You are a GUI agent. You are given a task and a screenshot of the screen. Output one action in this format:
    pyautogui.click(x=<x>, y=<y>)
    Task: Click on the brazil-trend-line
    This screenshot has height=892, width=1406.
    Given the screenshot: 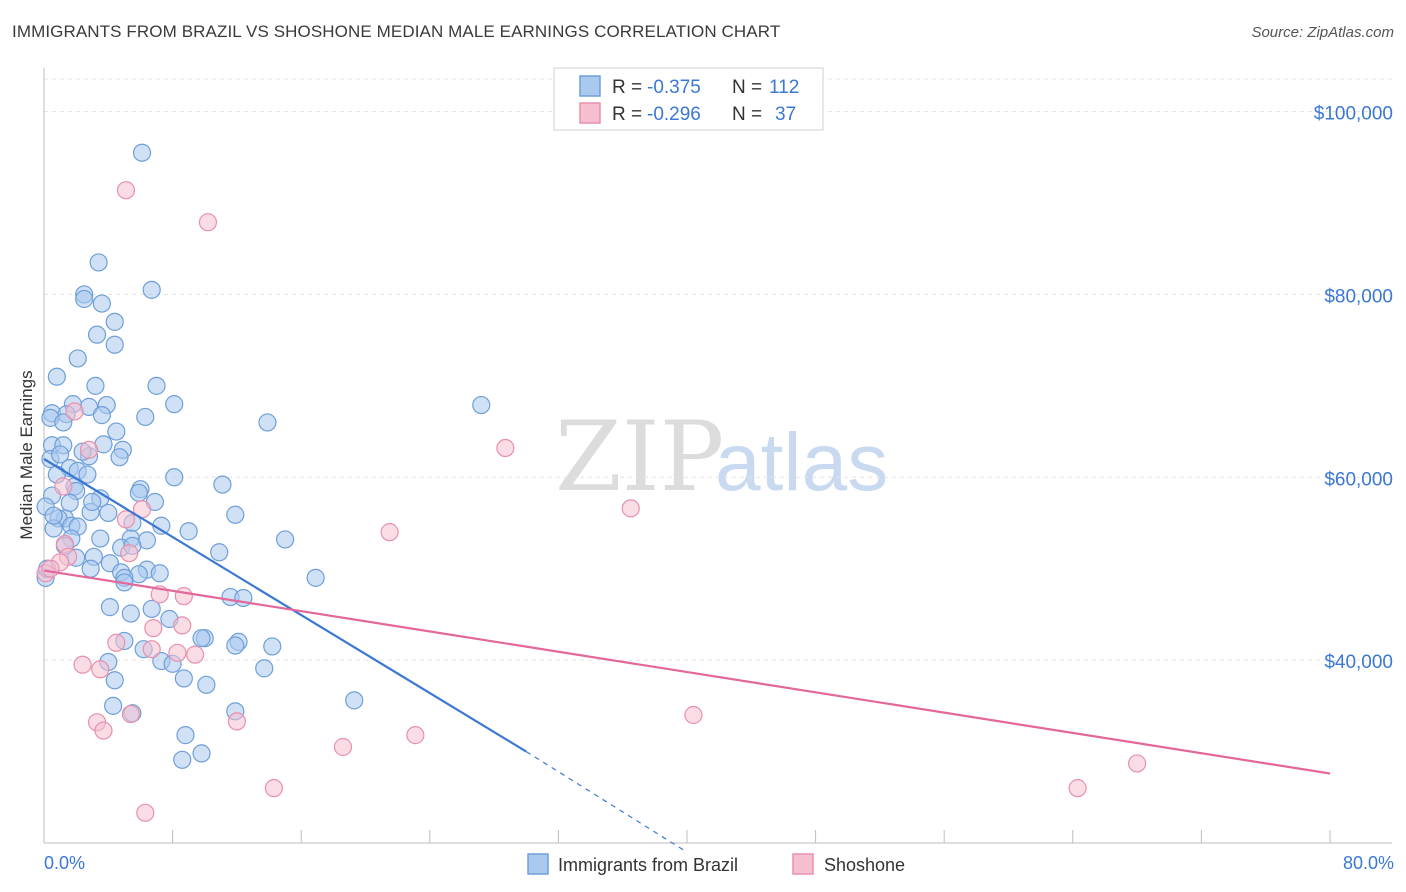 What is the action you would take?
    pyautogui.click(x=285, y=605)
    